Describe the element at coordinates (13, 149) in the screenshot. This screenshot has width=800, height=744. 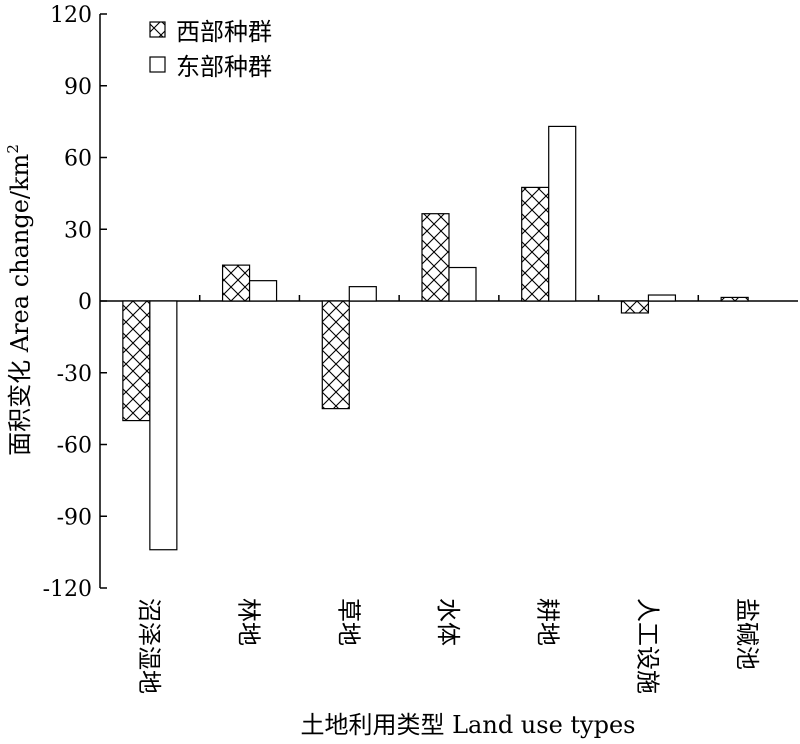
I see `y-axis-label-superscript: 2` at that location.